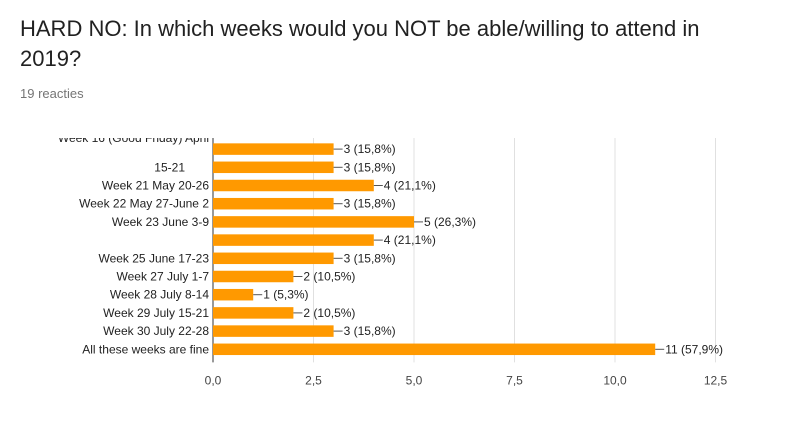 This screenshot has width=800, height=425. Describe the element at coordinates (414, 380) in the screenshot. I see `x-tick-label: 5,0` at that location.